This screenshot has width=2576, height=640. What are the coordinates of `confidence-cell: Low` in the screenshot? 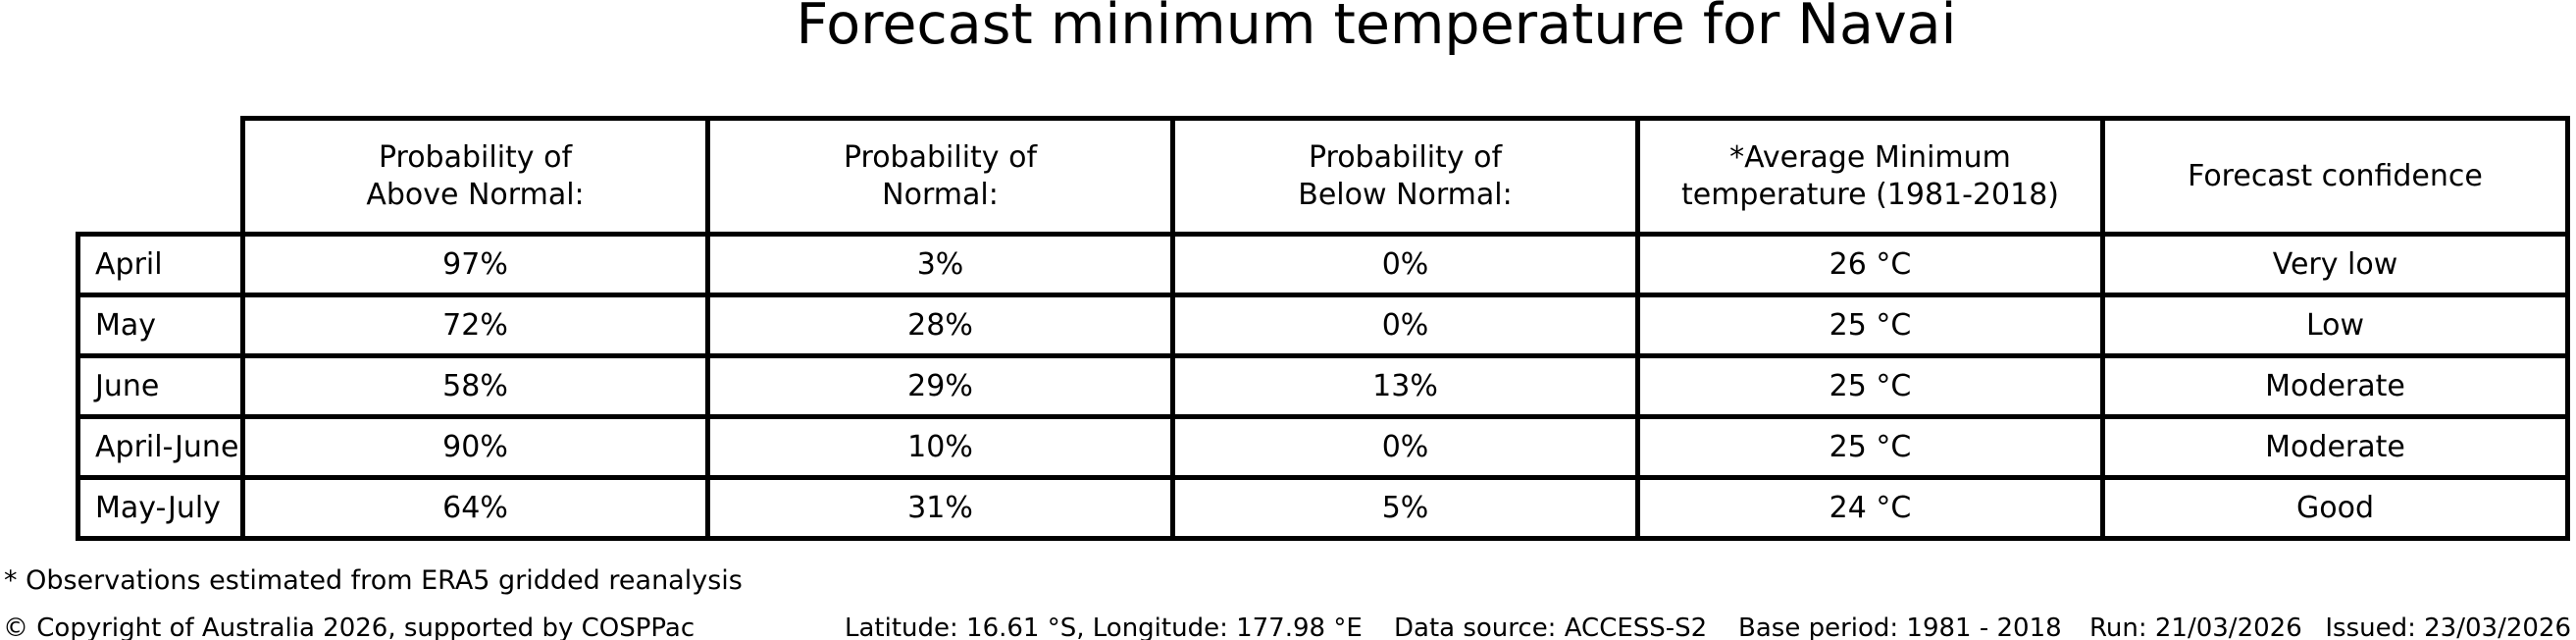 It's located at (2335, 326).